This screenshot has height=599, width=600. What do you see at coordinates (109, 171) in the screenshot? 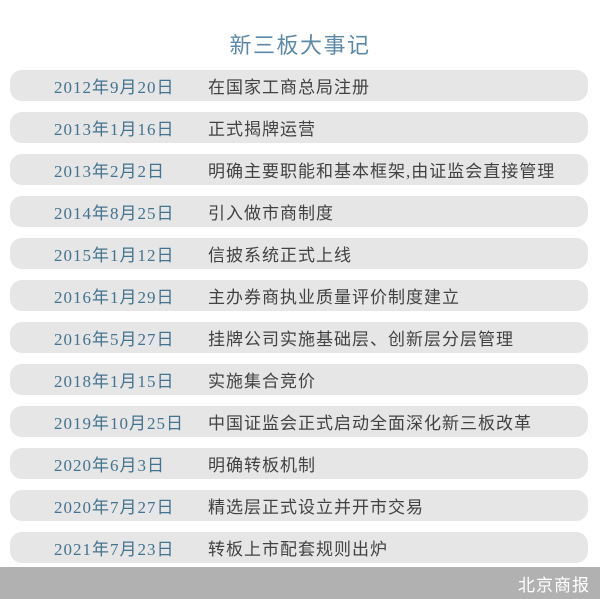
I see `timeline-date: 2013年2月2日` at bounding box center [109, 171].